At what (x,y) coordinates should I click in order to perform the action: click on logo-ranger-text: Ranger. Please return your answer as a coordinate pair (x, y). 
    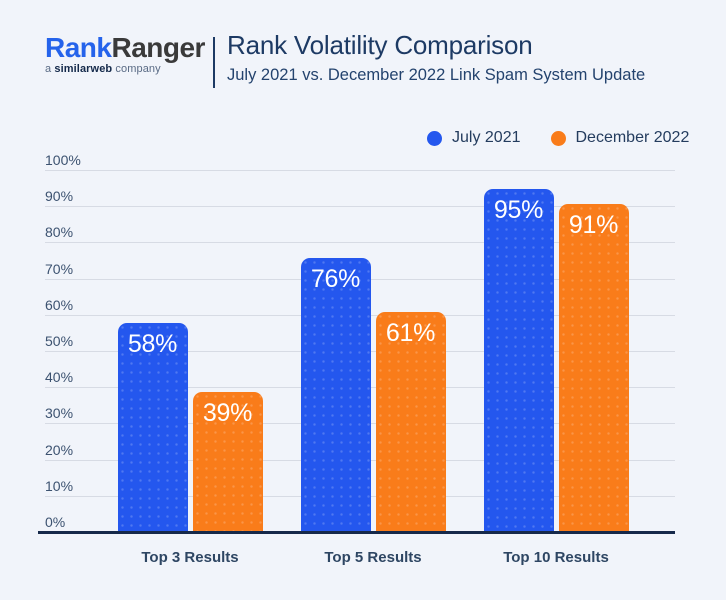
    Looking at the image, I should click on (158, 47).